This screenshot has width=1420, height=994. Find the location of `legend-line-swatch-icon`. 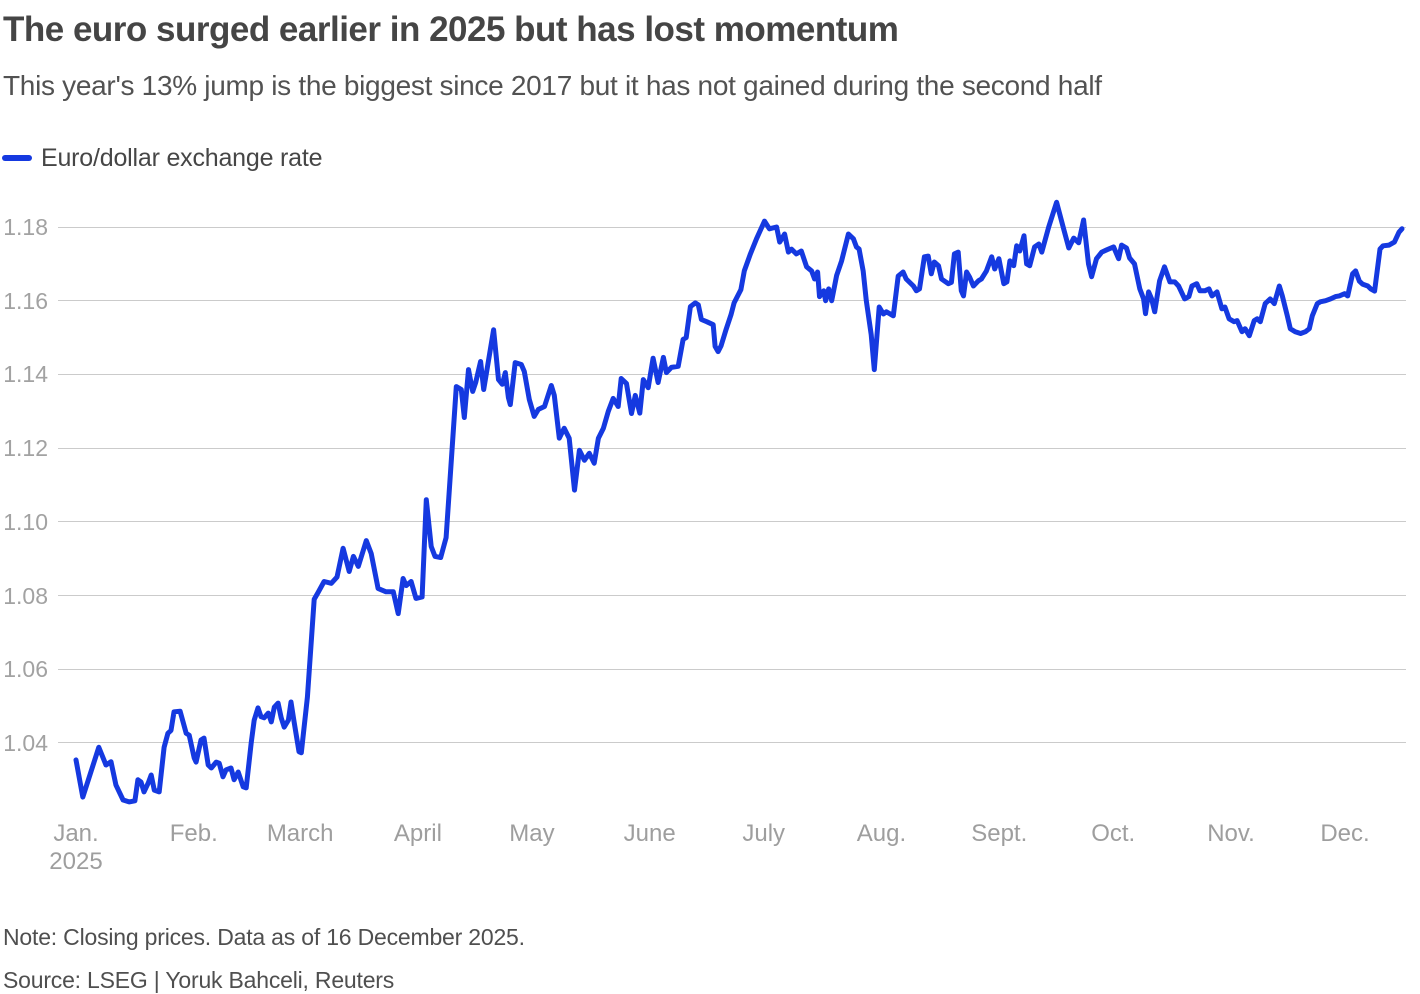

legend-line-swatch-icon is located at coordinates (17, 158).